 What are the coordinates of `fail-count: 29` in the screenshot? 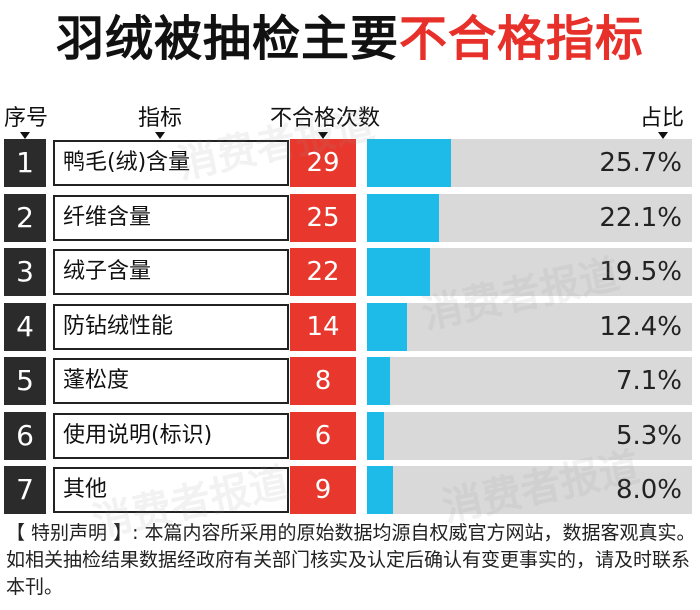 It's located at (323, 163).